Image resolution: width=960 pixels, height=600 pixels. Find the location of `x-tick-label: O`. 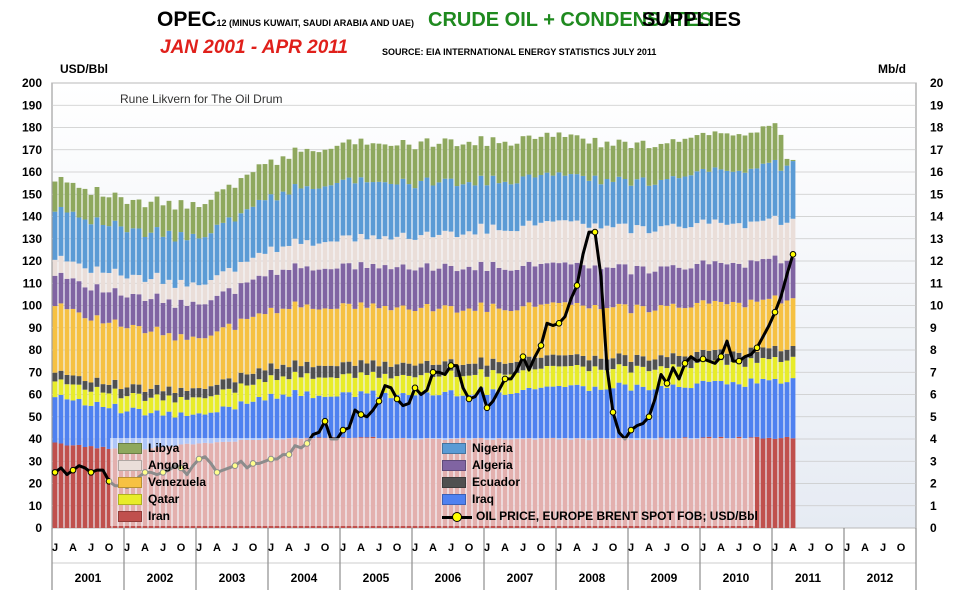

x-tick-label: O is located at coordinates (541, 548).